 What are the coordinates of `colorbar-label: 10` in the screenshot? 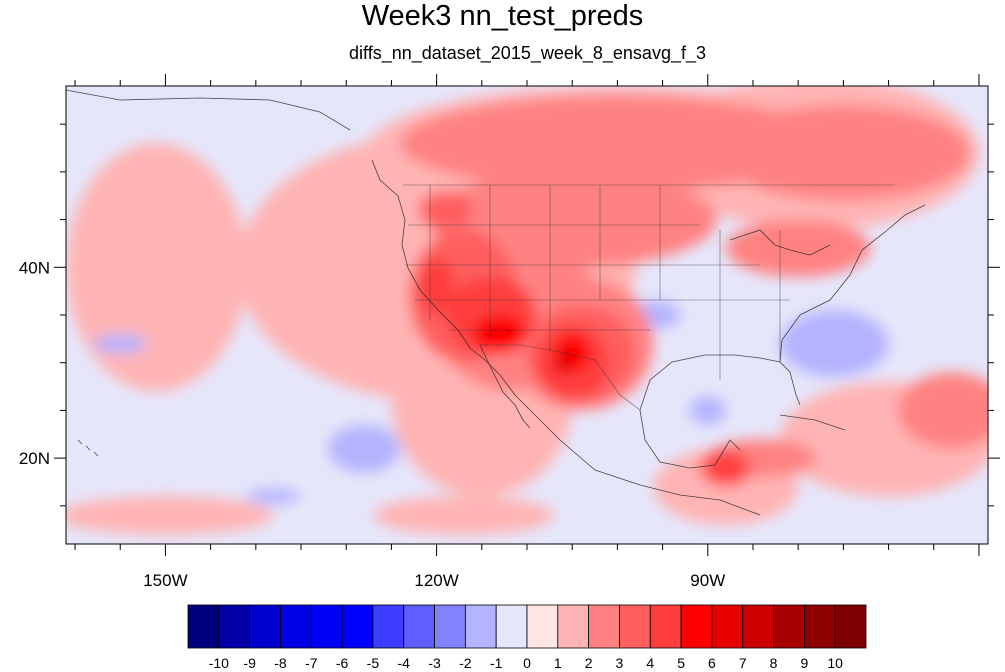 It's located at (835, 663).